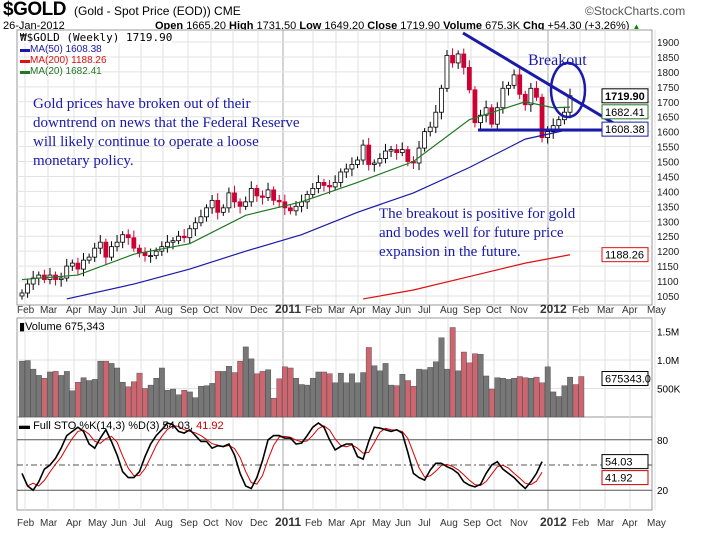 The height and width of the screenshot is (538, 706). What do you see at coordinates (65, 327) in the screenshot?
I see `legend-volume-text: Volume 675,343` at bounding box center [65, 327].